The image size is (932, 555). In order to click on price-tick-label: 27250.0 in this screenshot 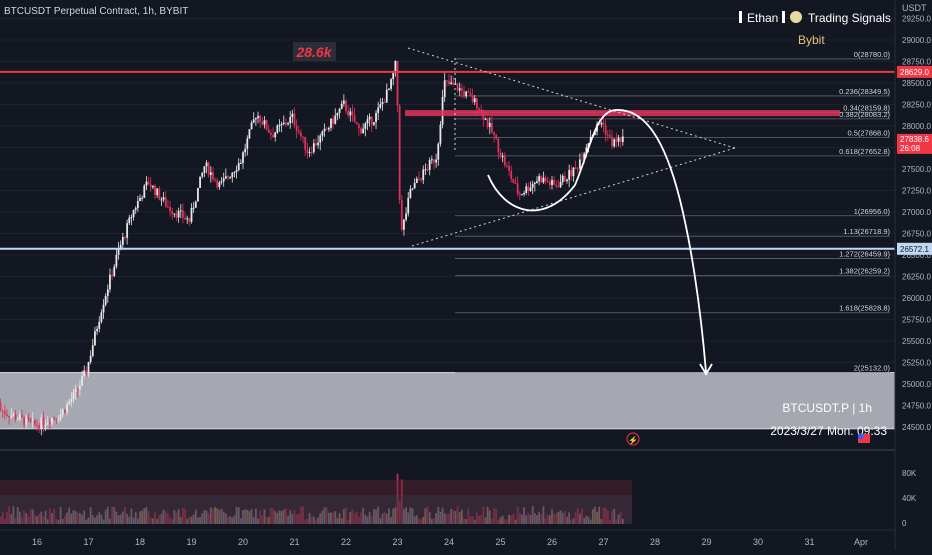, I will do `click(916, 191)`.